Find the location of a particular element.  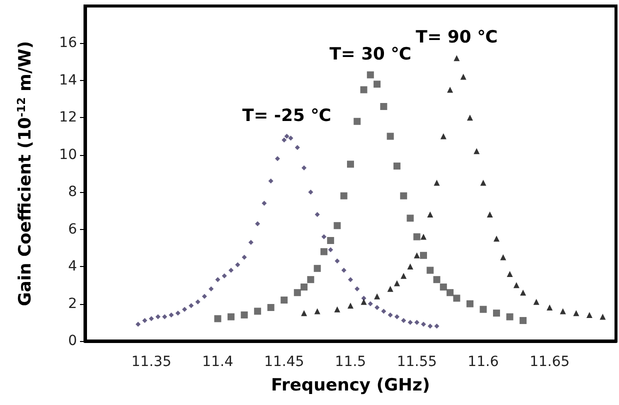

x-axis-title: Frequency (GHz) is located at coordinates (350, 386).